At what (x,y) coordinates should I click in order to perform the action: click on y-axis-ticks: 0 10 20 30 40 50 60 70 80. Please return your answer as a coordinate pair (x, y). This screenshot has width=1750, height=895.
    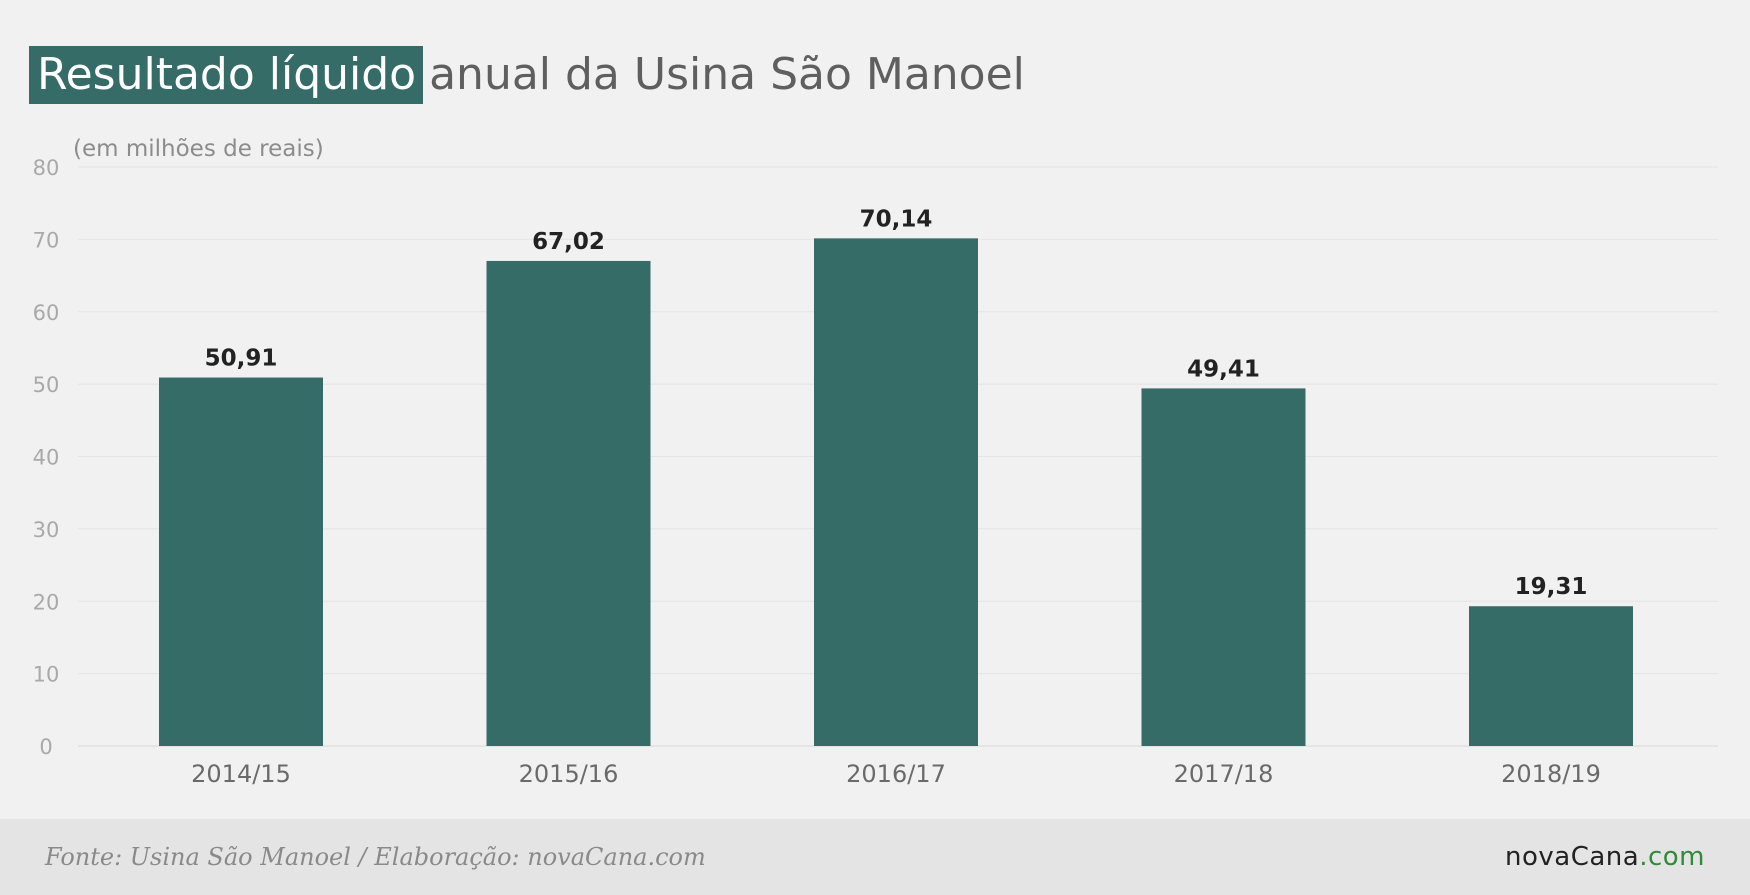
    Looking at the image, I should click on (46, 457).